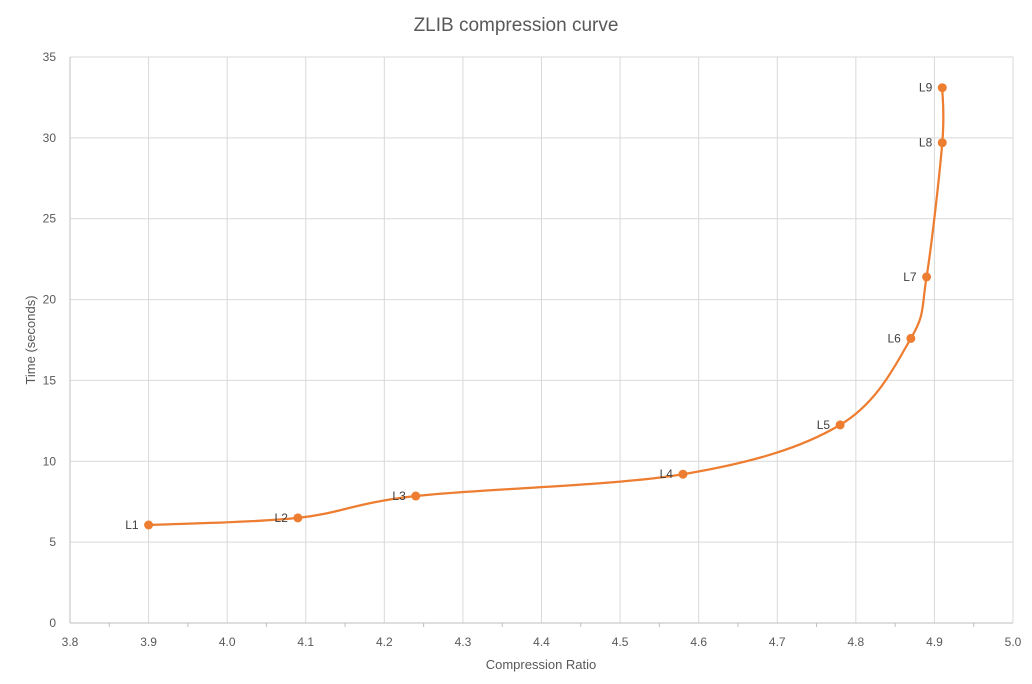 This screenshot has width=1032, height=684. I want to click on x-tick-label: 4.0, so click(227, 642).